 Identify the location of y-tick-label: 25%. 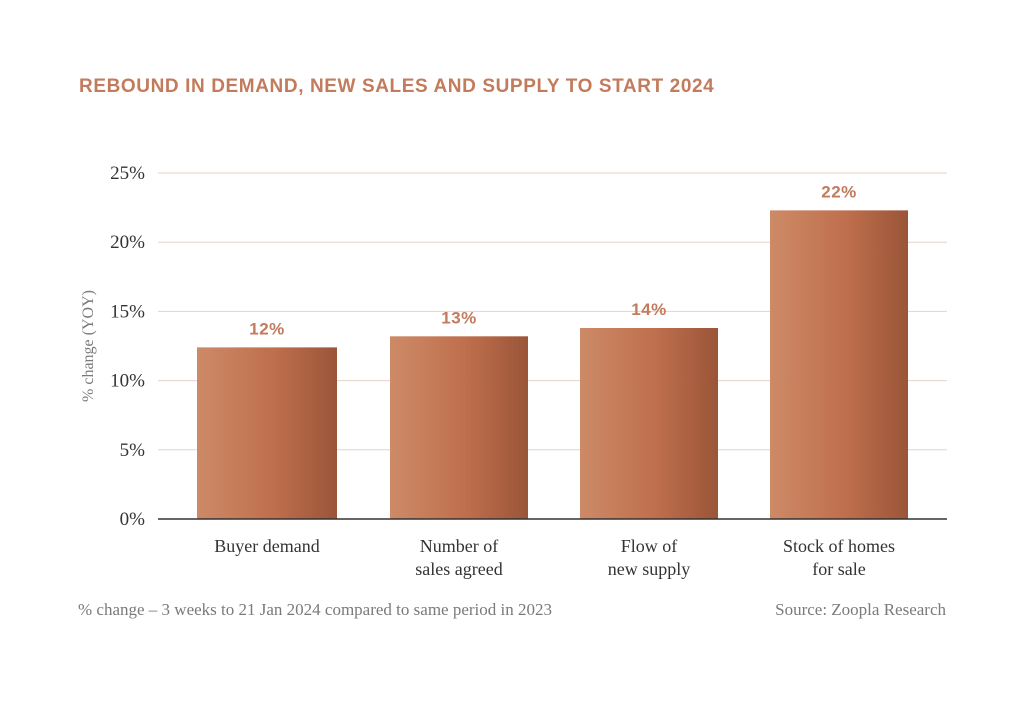
(127, 173).